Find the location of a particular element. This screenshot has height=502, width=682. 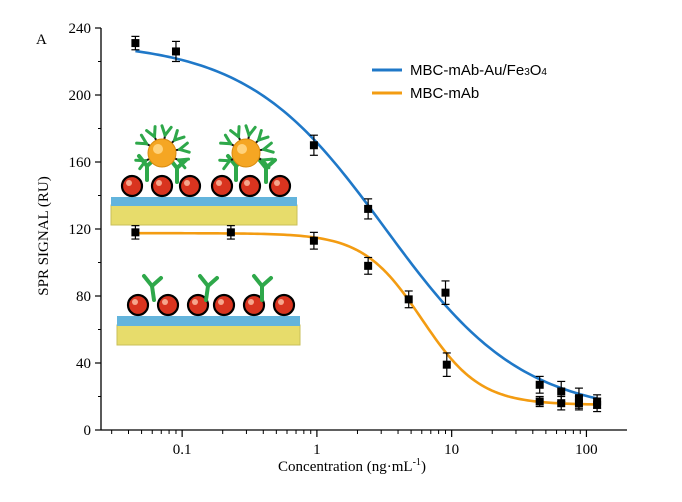

amplified-assay-illustration is located at coordinates (204, 175).